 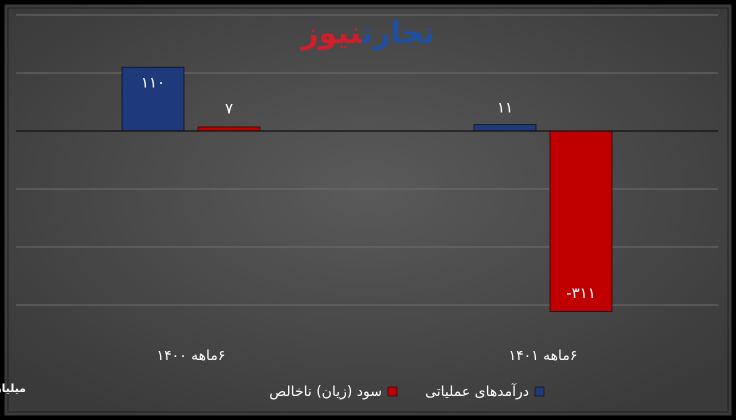 I want to click on logo-part: نیوز, so click(x=330, y=33).